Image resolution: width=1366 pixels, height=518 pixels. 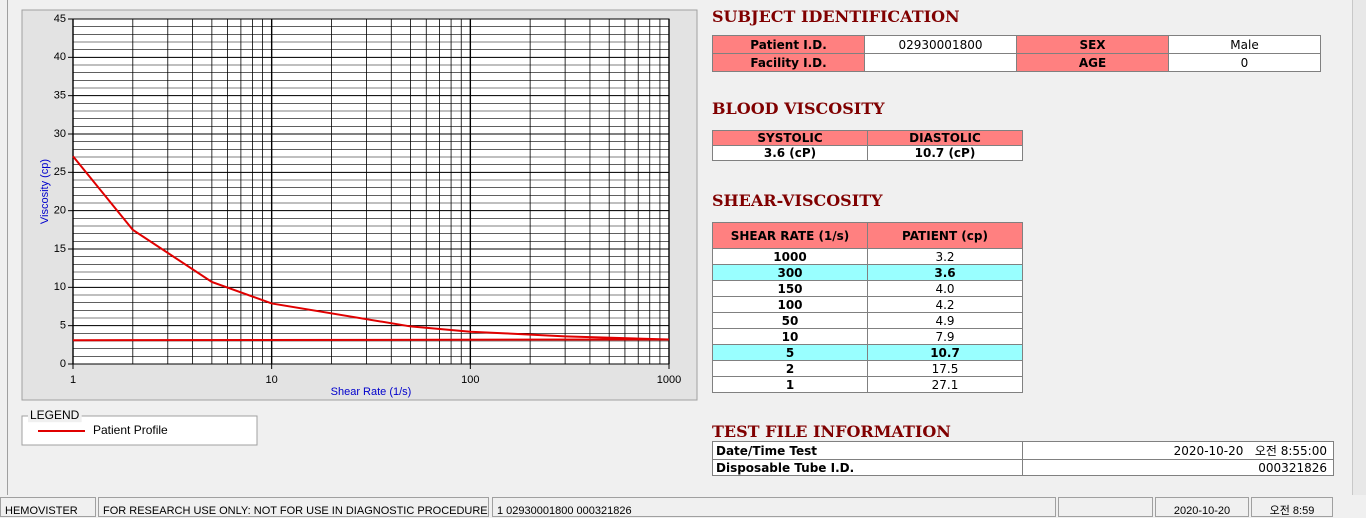 I want to click on label-cell: Patient I.D., so click(x=788, y=44).